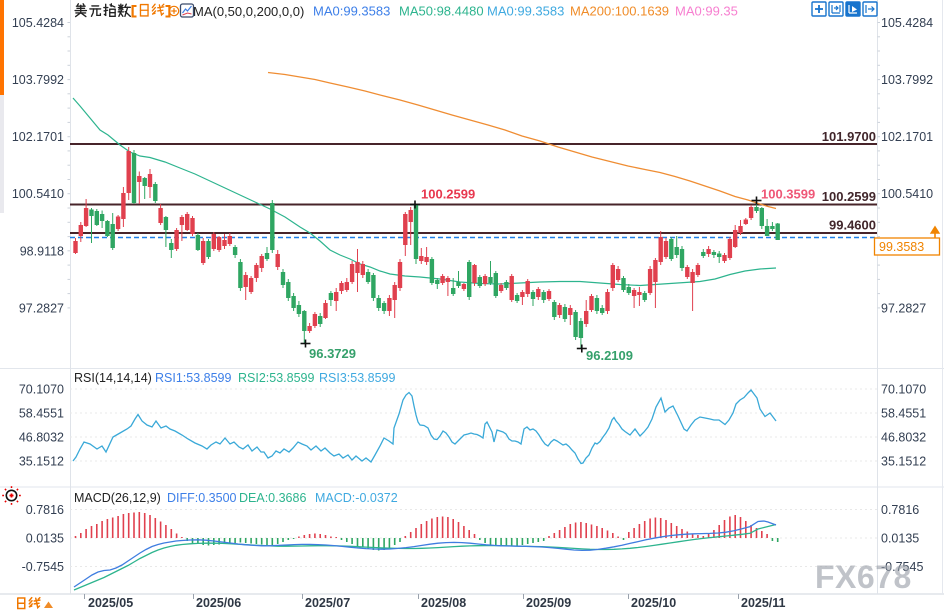 The height and width of the screenshot is (610, 944). I want to click on svg-text: 2025/07, so click(327, 603).